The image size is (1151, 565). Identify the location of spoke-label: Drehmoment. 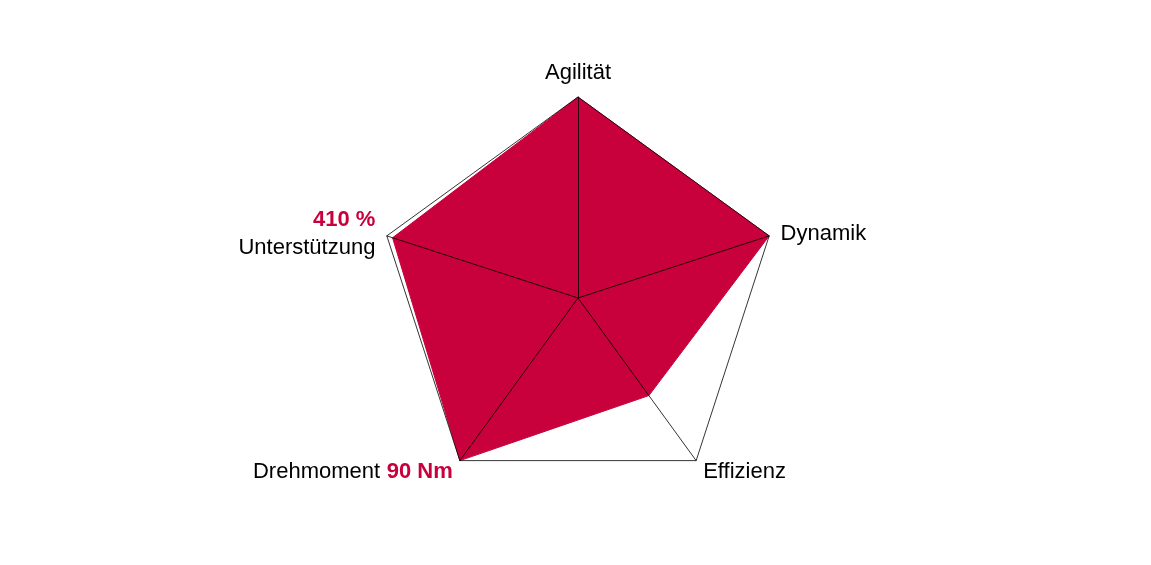
(316, 470).